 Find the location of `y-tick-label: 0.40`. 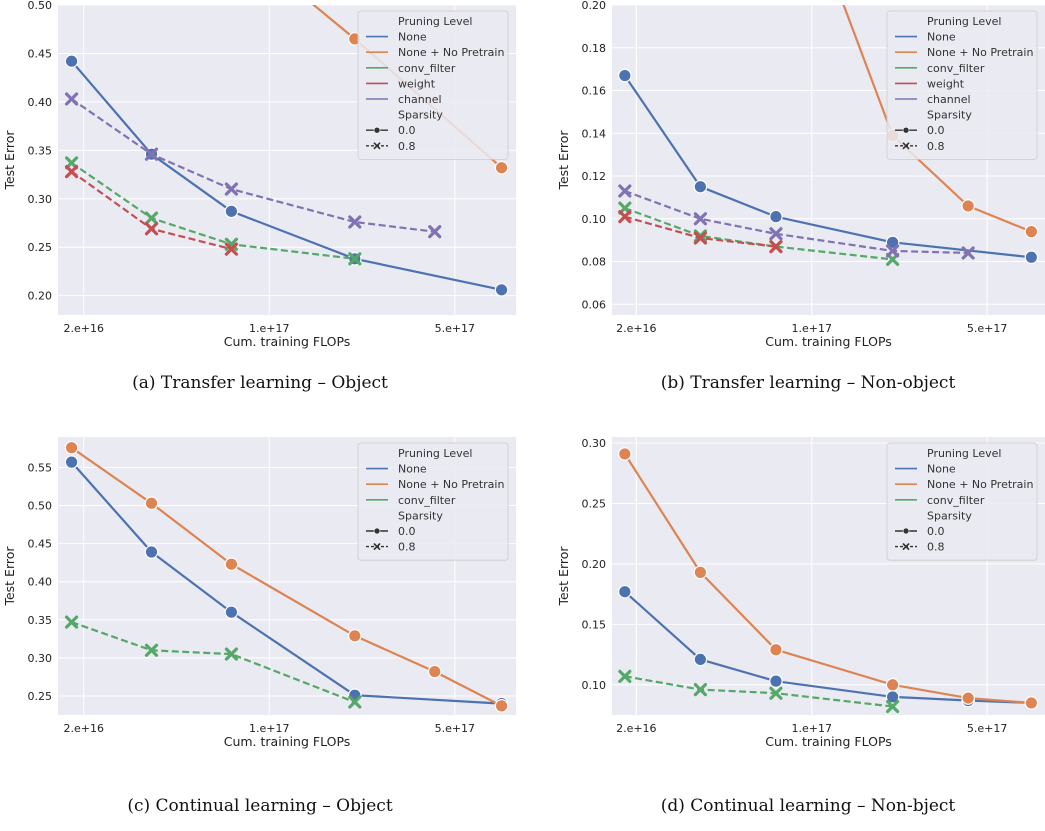

y-tick-label: 0.40 is located at coordinates (40, 102).